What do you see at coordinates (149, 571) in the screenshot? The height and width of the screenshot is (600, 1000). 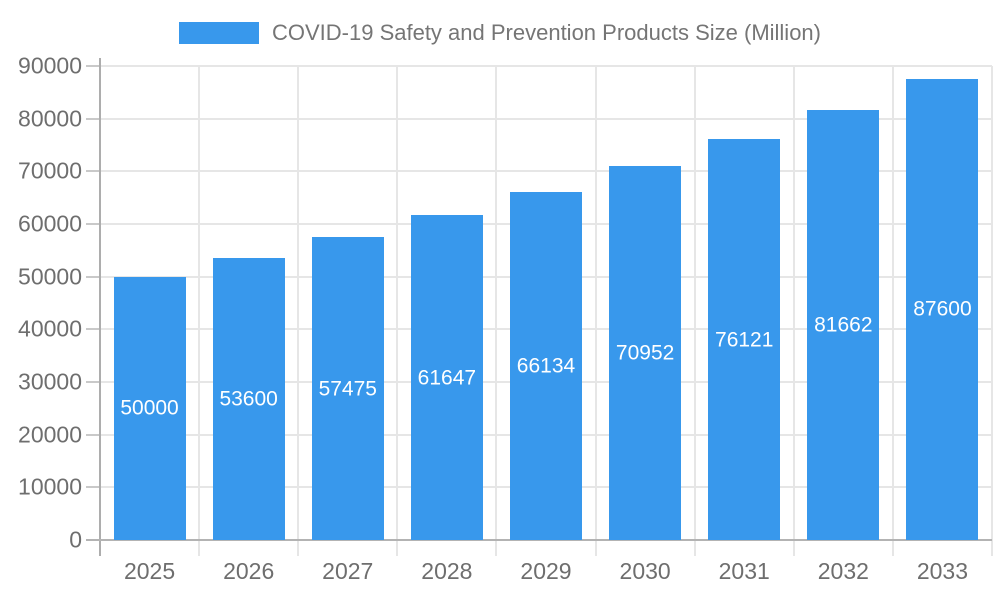 I see `x-axis-tick-label: 2025` at bounding box center [149, 571].